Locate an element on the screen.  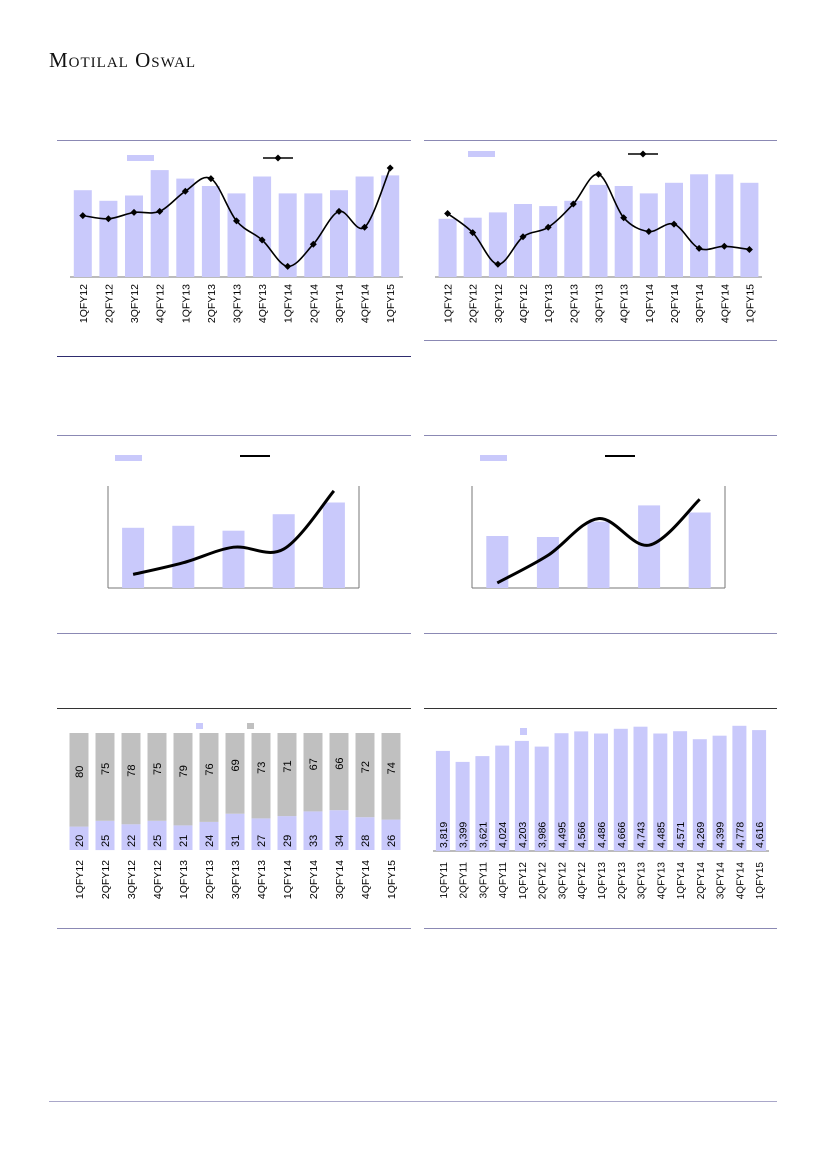
rule-chart4-top is located at coordinates (600, 435).